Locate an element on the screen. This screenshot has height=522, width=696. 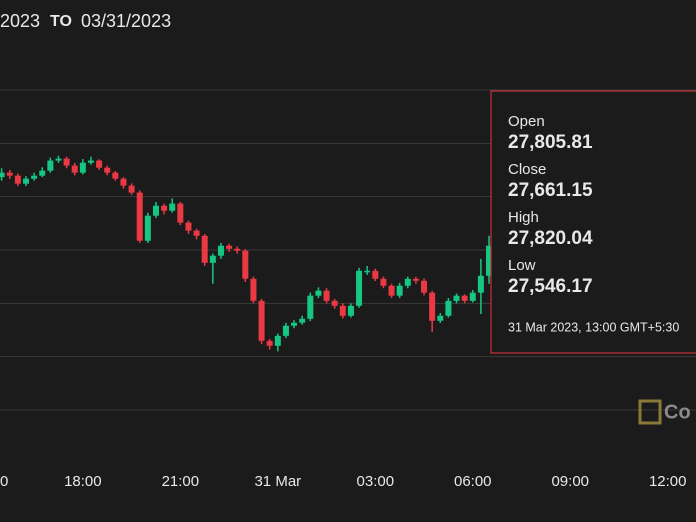
watermark-text: Co is located at coordinates (677, 412).